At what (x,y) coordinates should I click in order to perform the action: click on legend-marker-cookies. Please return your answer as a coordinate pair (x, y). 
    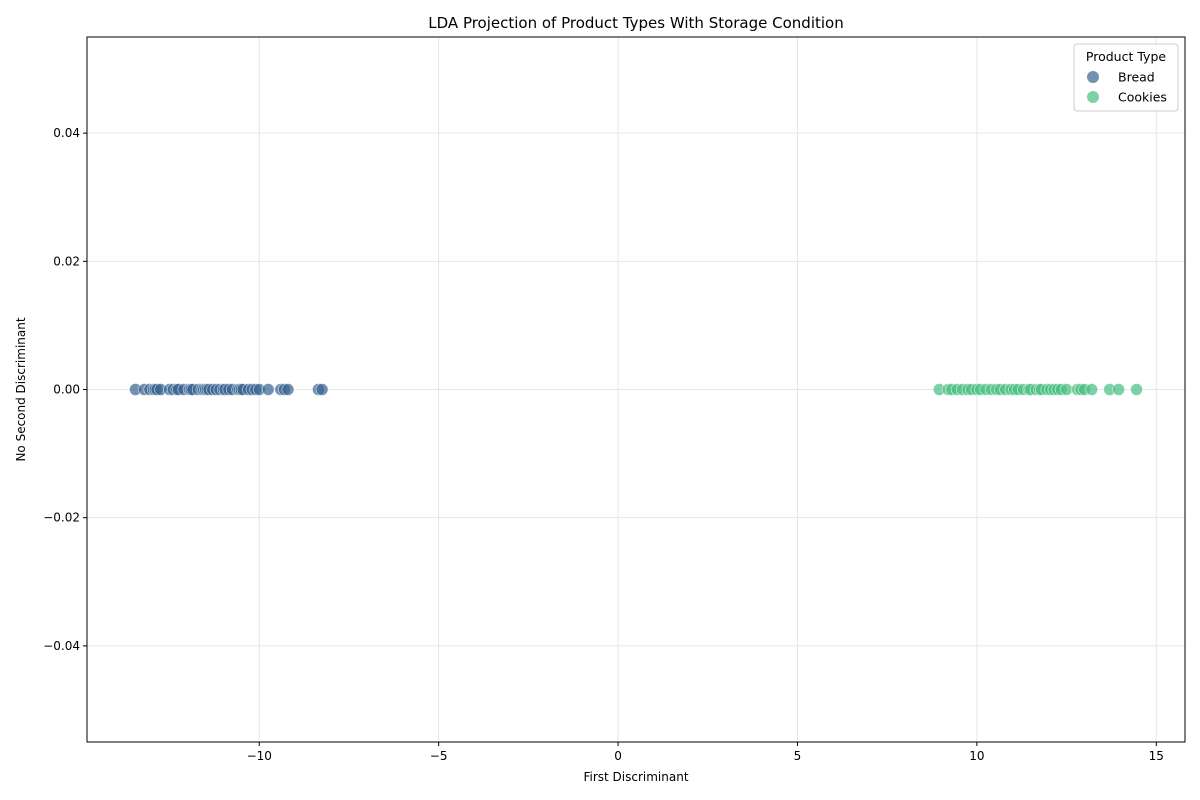
    Looking at the image, I should click on (1093, 97).